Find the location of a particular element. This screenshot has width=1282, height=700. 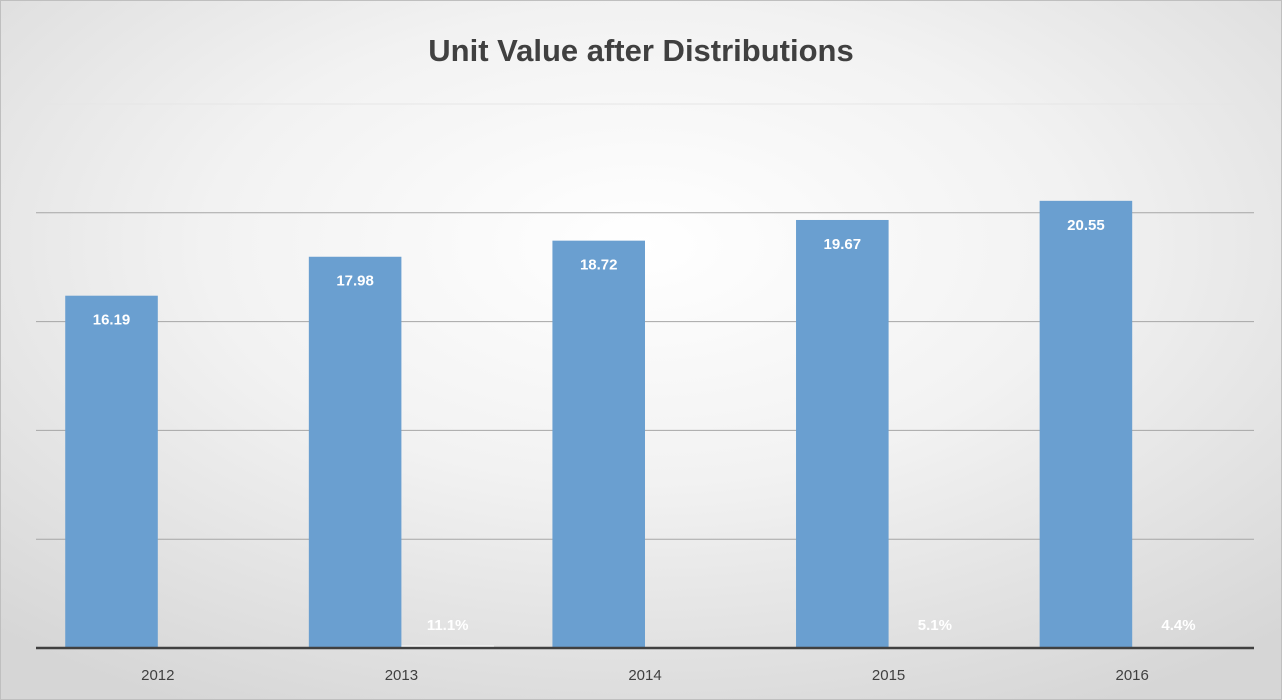

chart-title: Unit Value after Distributions is located at coordinates (640, 50).